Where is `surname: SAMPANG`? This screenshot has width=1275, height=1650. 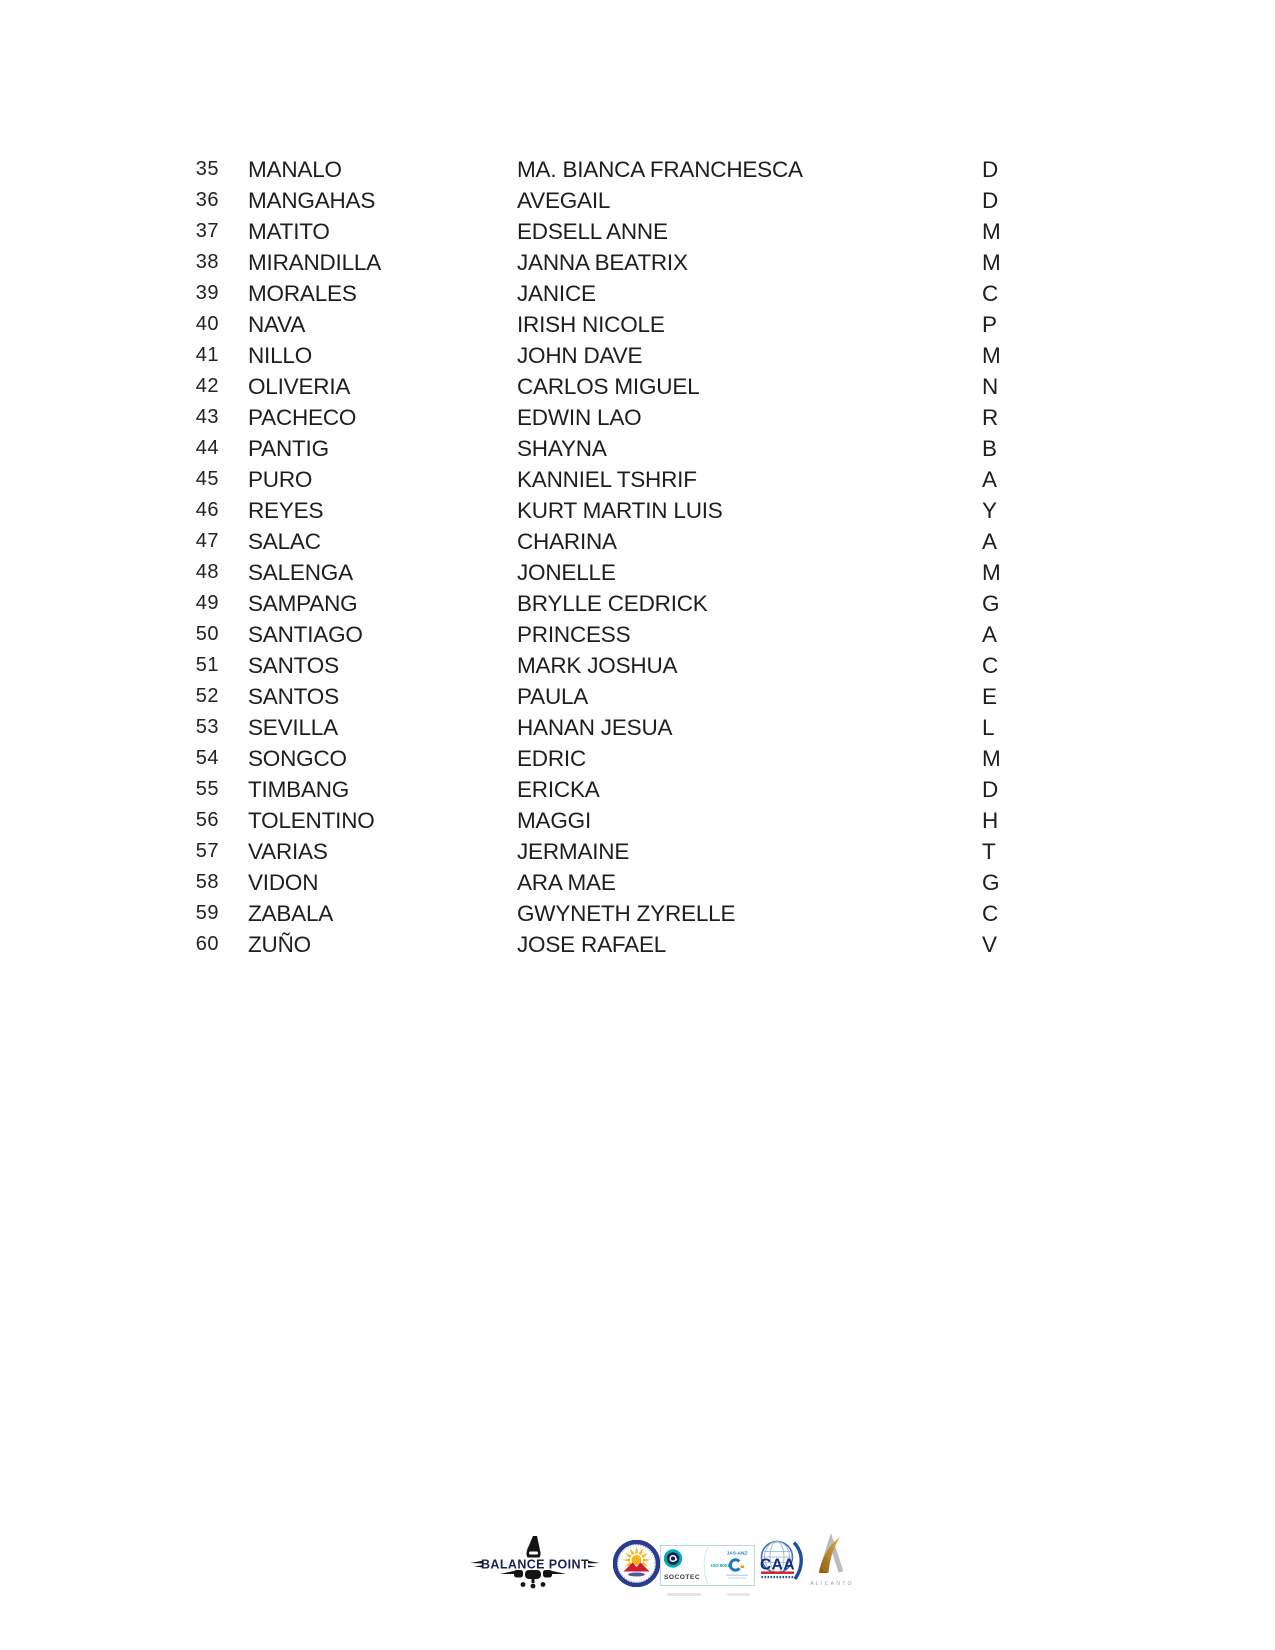
surname: SAMPANG is located at coordinates (303, 603).